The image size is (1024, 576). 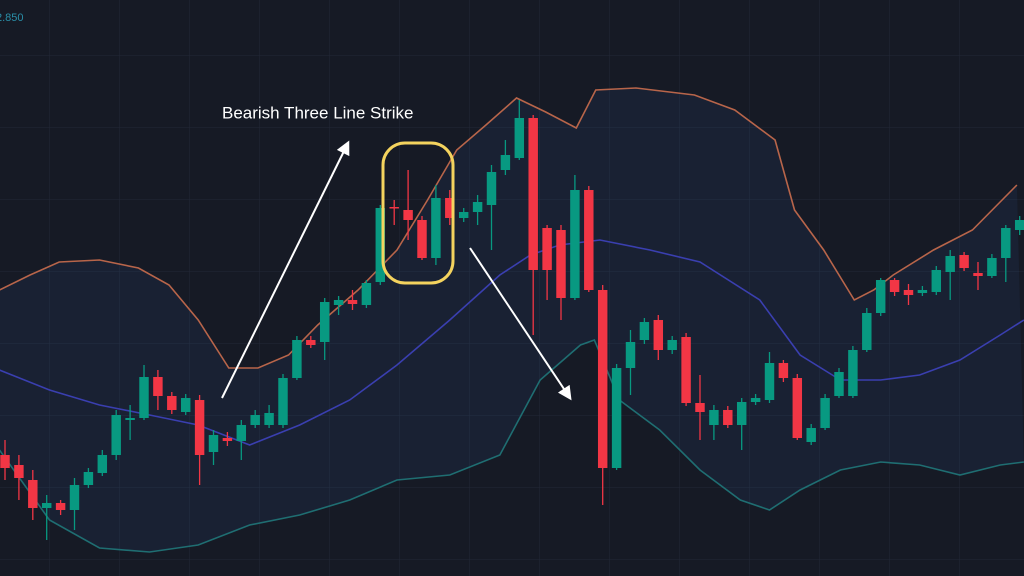 I want to click on arrow-down, so click(x=520, y=324).